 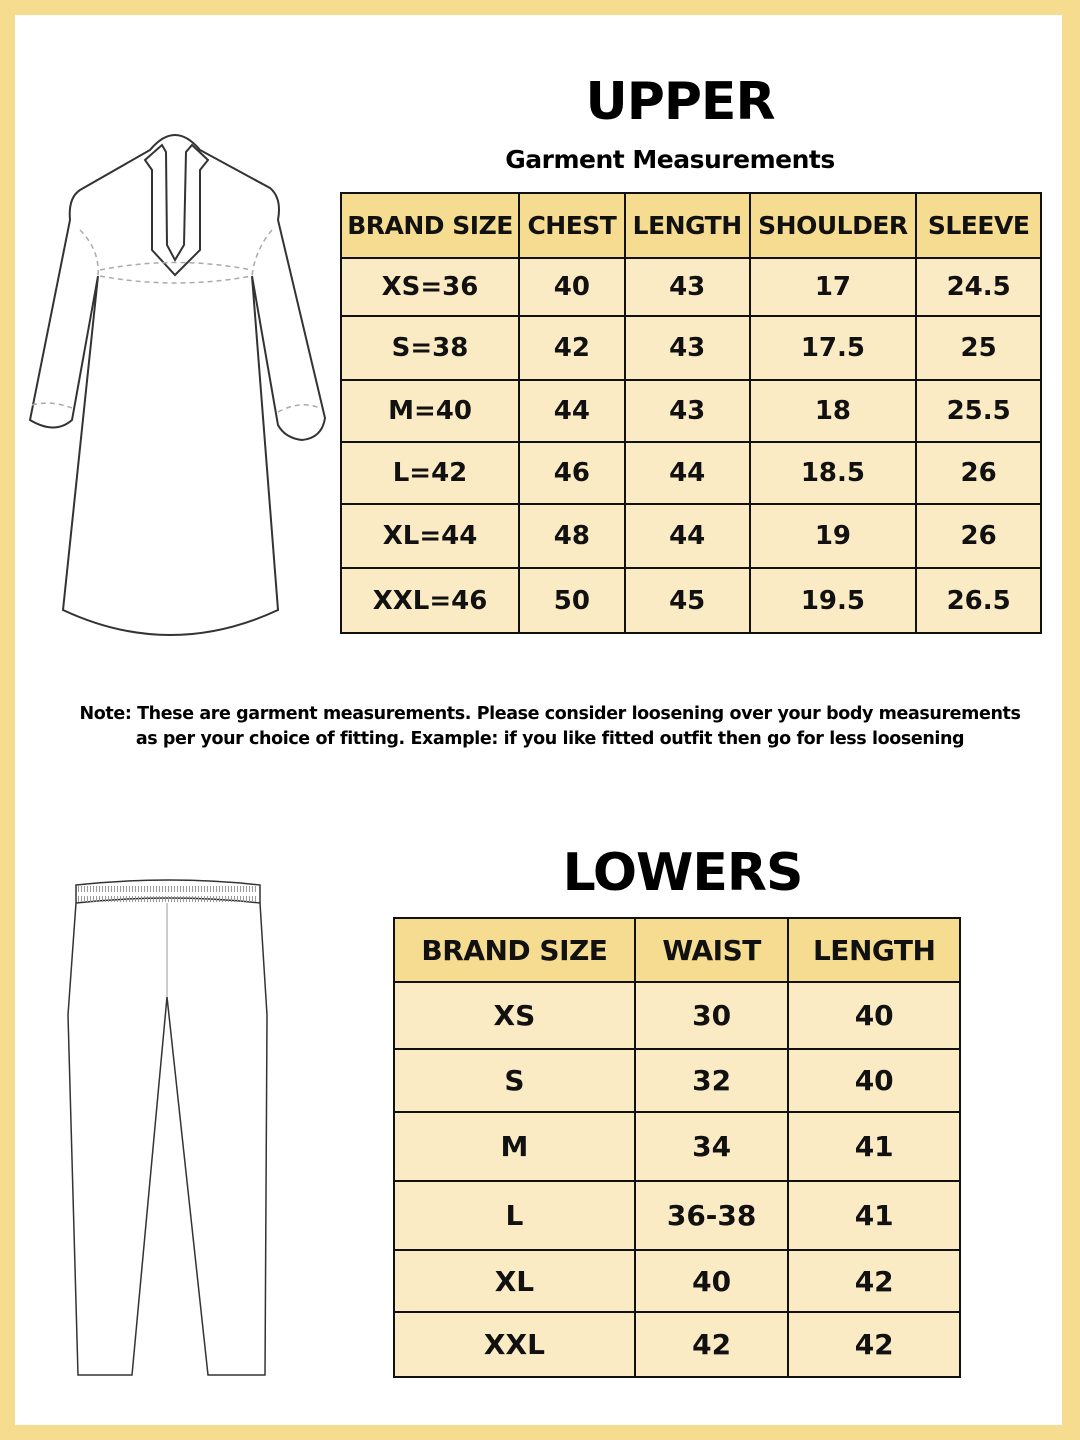 What do you see at coordinates (978, 287) in the screenshot?
I see `table-cell: 24.5` at bounding box center [978, 287].